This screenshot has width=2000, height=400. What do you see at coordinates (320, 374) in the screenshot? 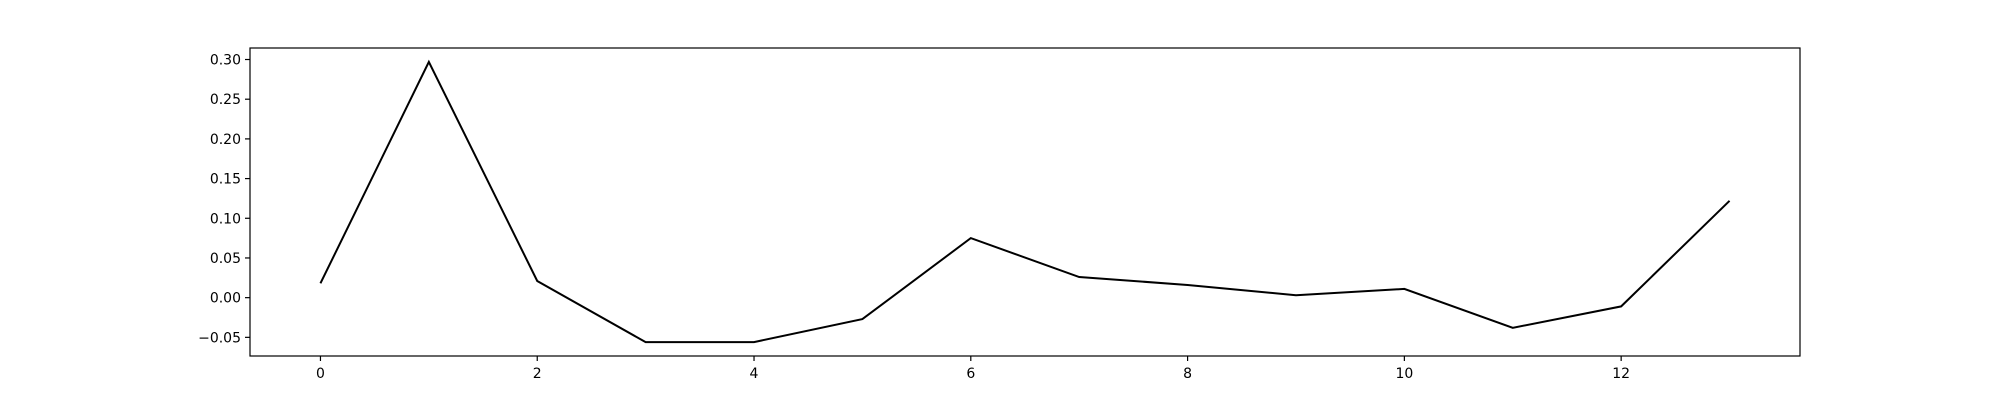
I see `x-tick-label: 0` at bounding box center [320, 374].